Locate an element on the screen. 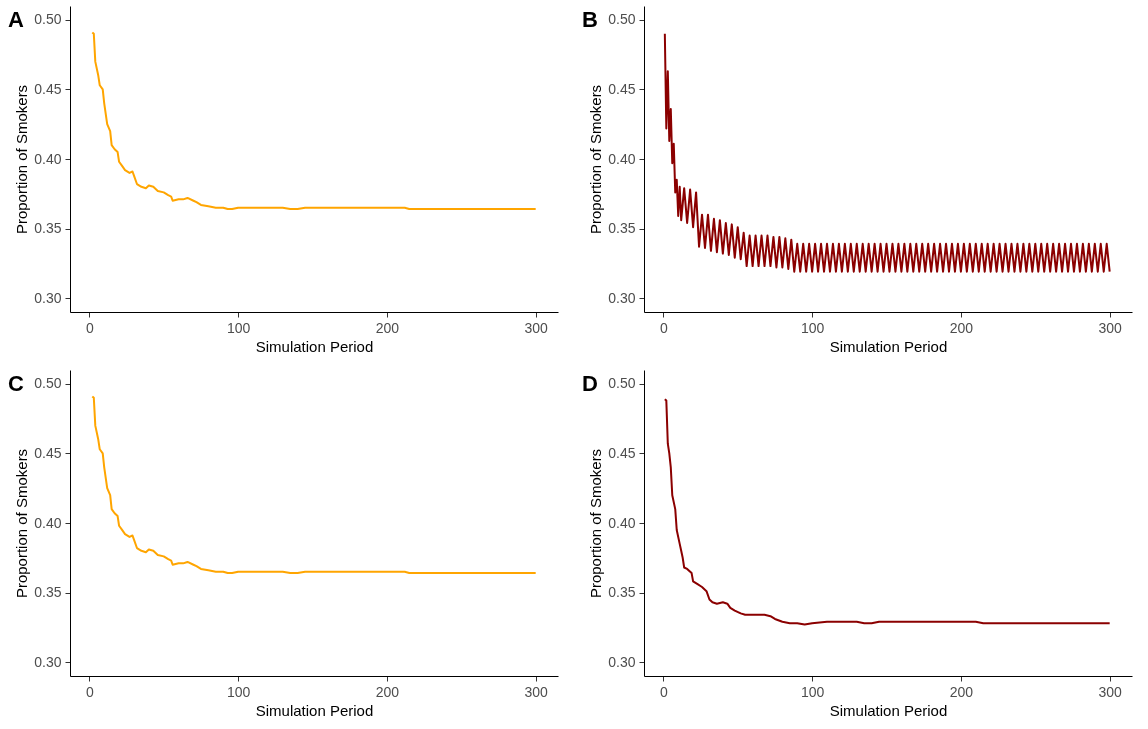  chart-title: A is located at coordinates (16, 19).